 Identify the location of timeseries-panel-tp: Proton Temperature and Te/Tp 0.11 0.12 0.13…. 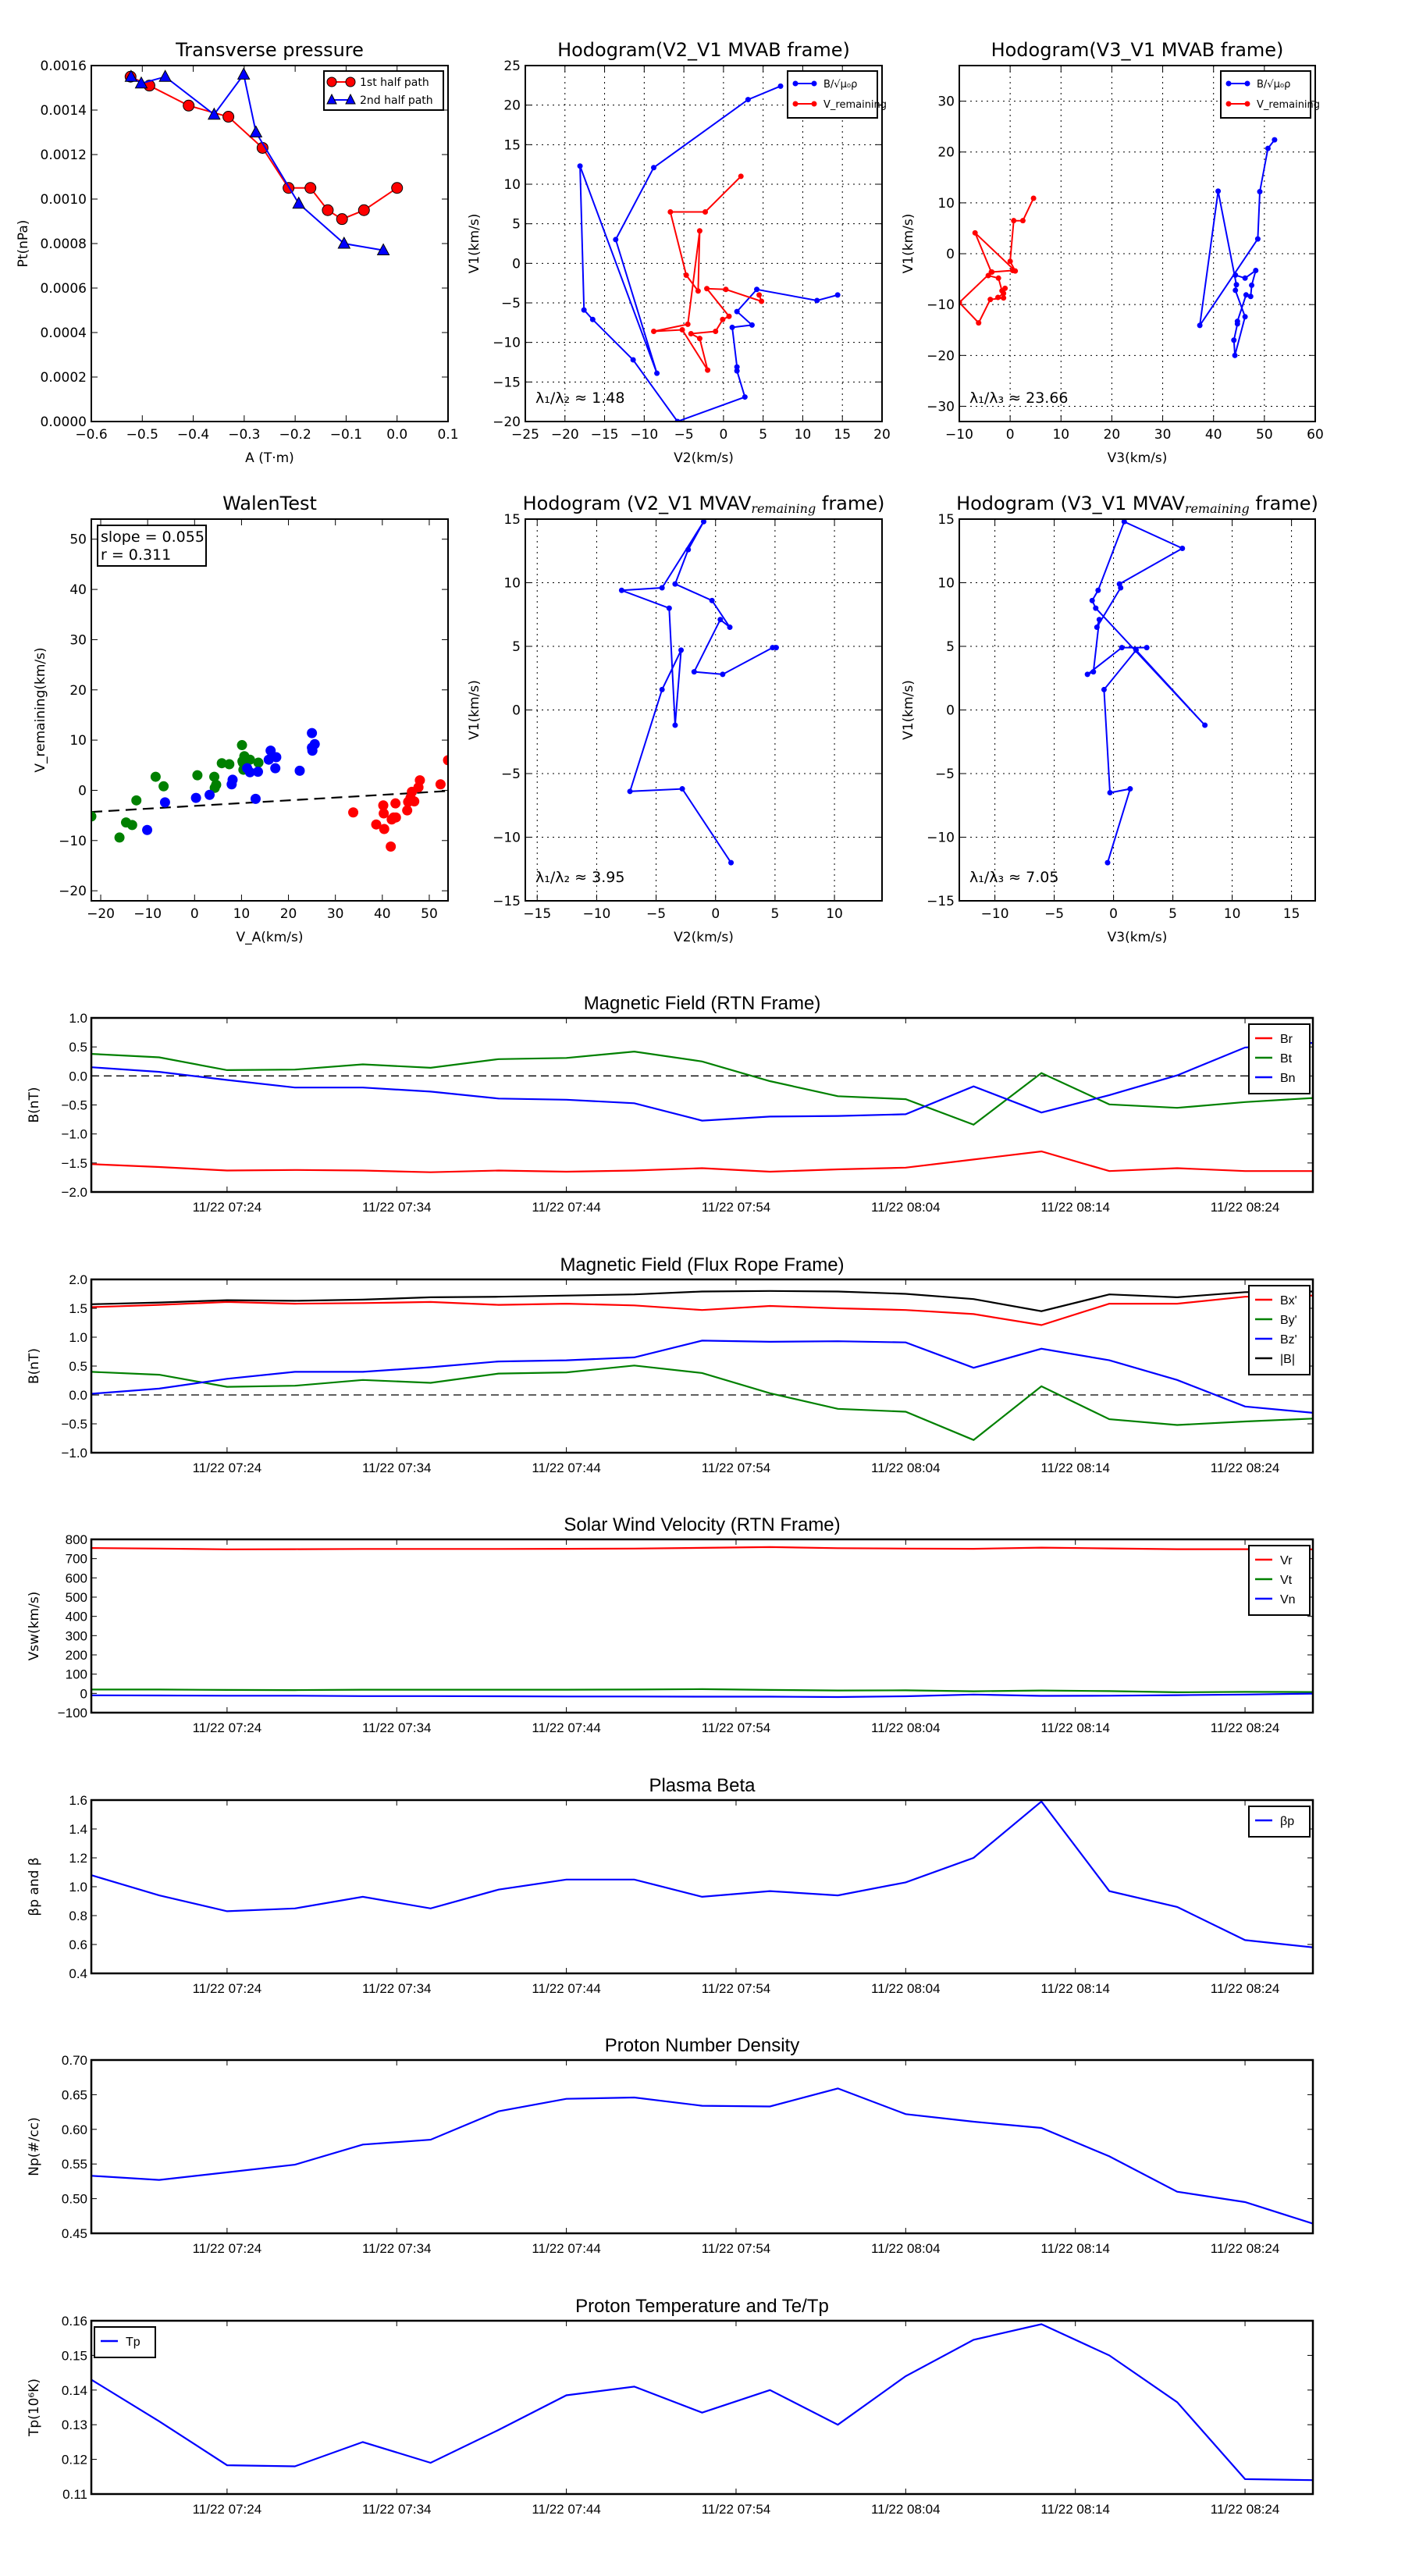
(671, 2406).